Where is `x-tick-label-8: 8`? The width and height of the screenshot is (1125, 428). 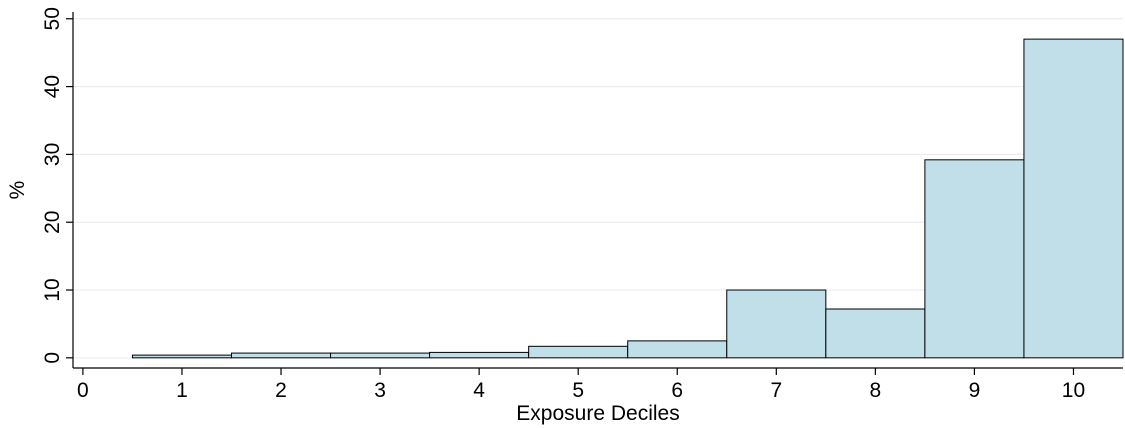
x-tick-label-8: 8 is located at coordinates (876, 390).